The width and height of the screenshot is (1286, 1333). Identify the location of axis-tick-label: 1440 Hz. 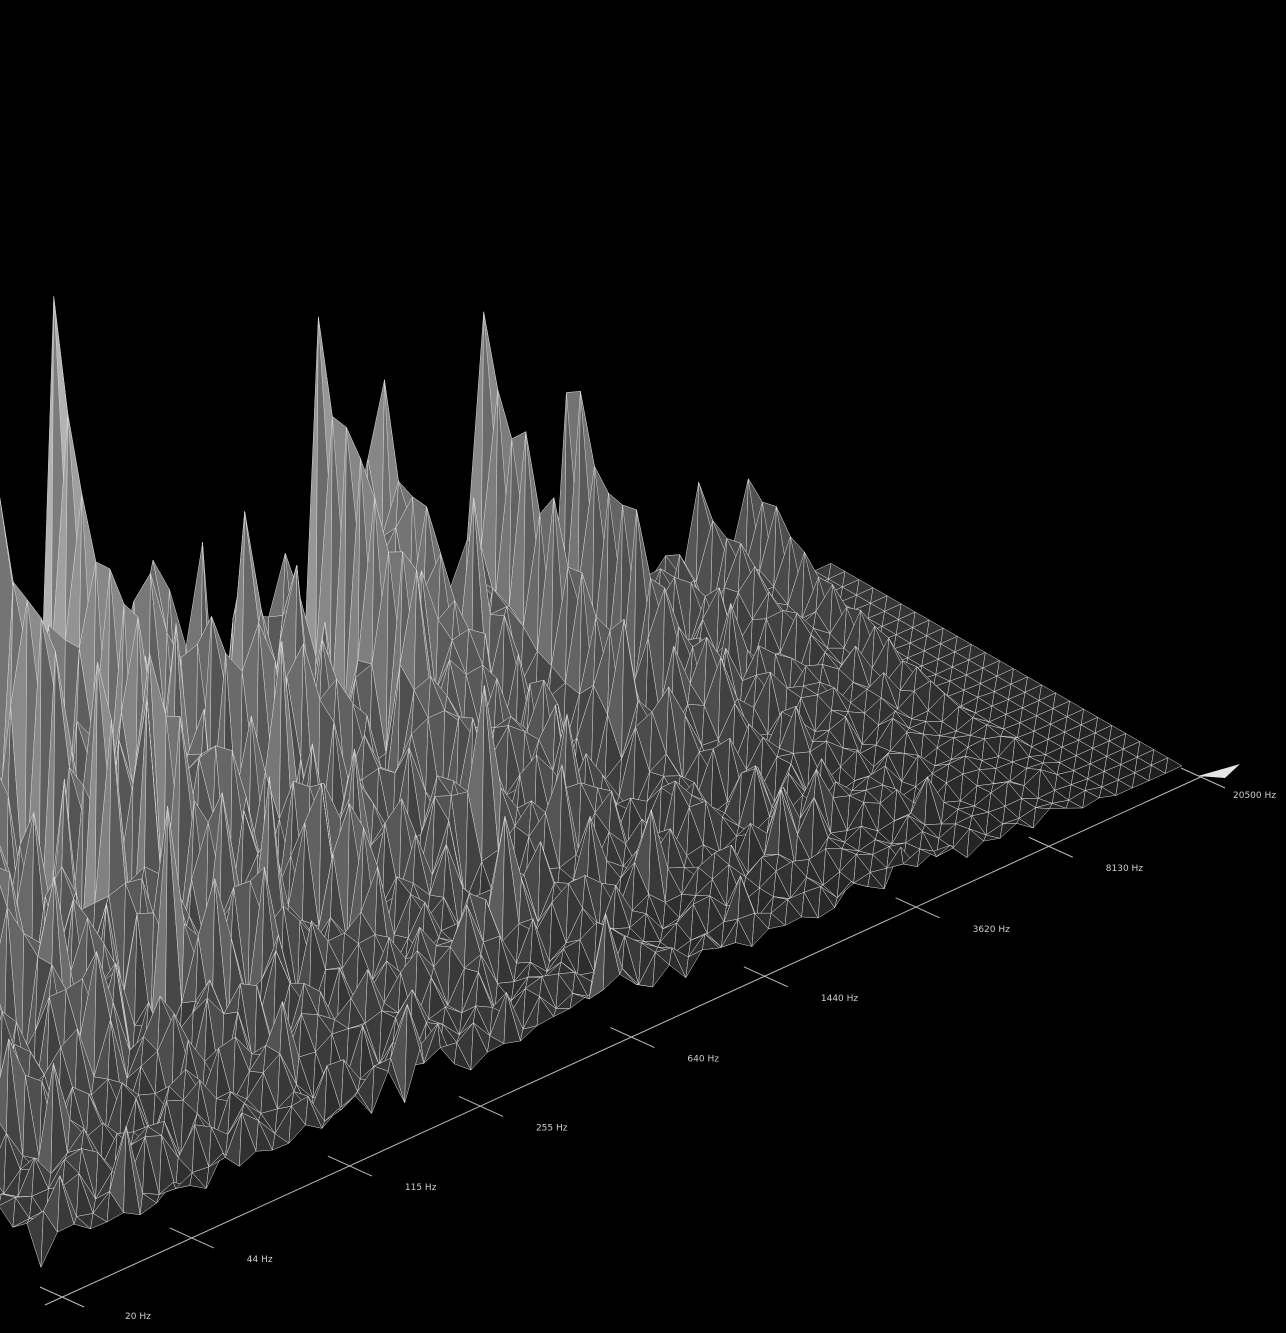
(840, 999).